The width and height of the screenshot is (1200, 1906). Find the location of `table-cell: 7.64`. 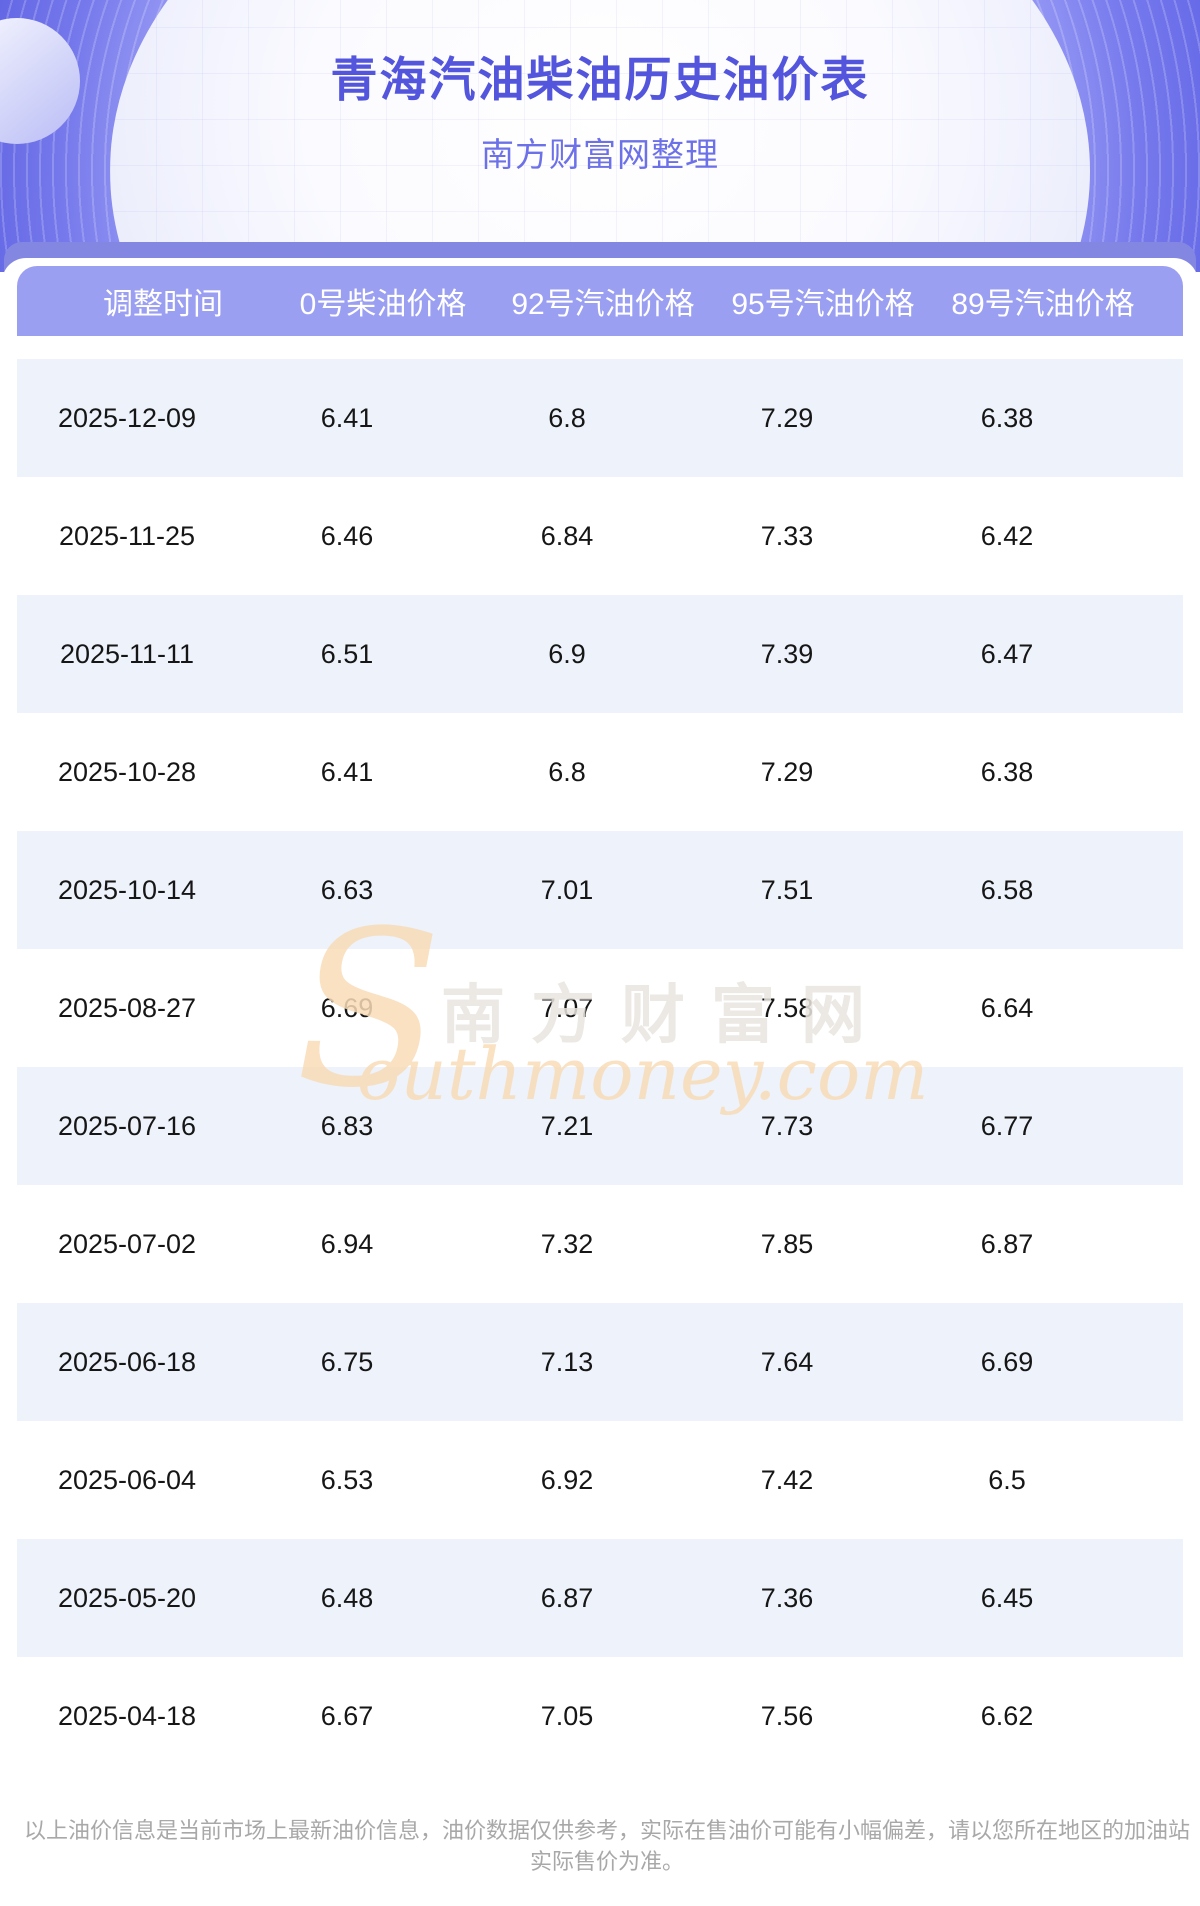

table-cell: 7.64 is located at coordinates (787, 1361).